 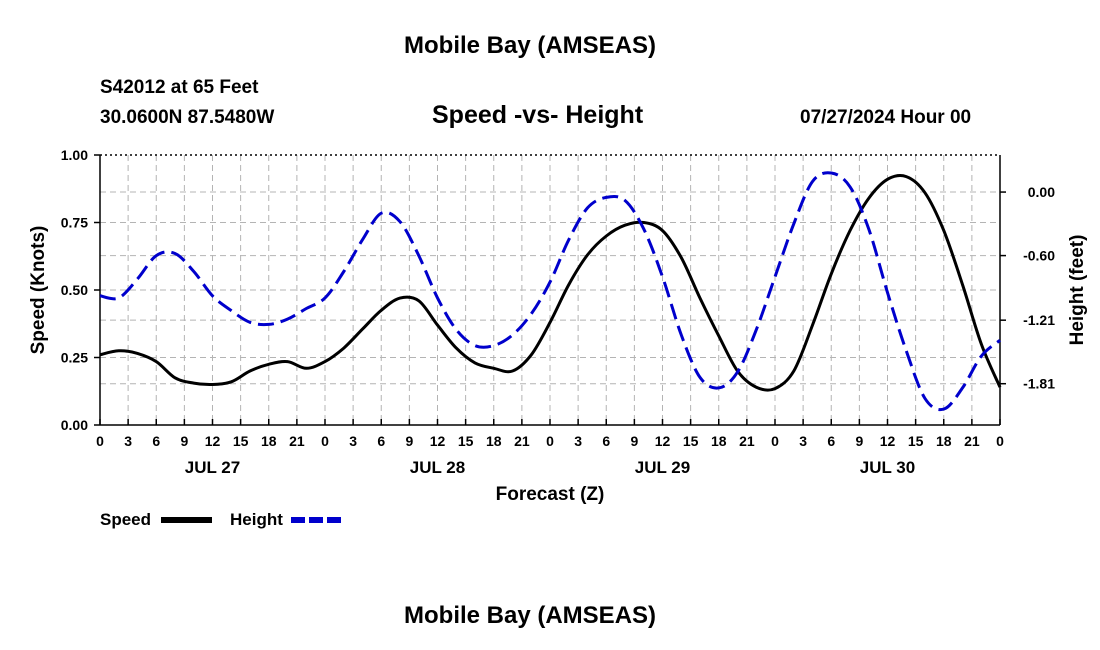 I want to click on x-axis-title: Forecast (Z), so click(x=550, y=494).